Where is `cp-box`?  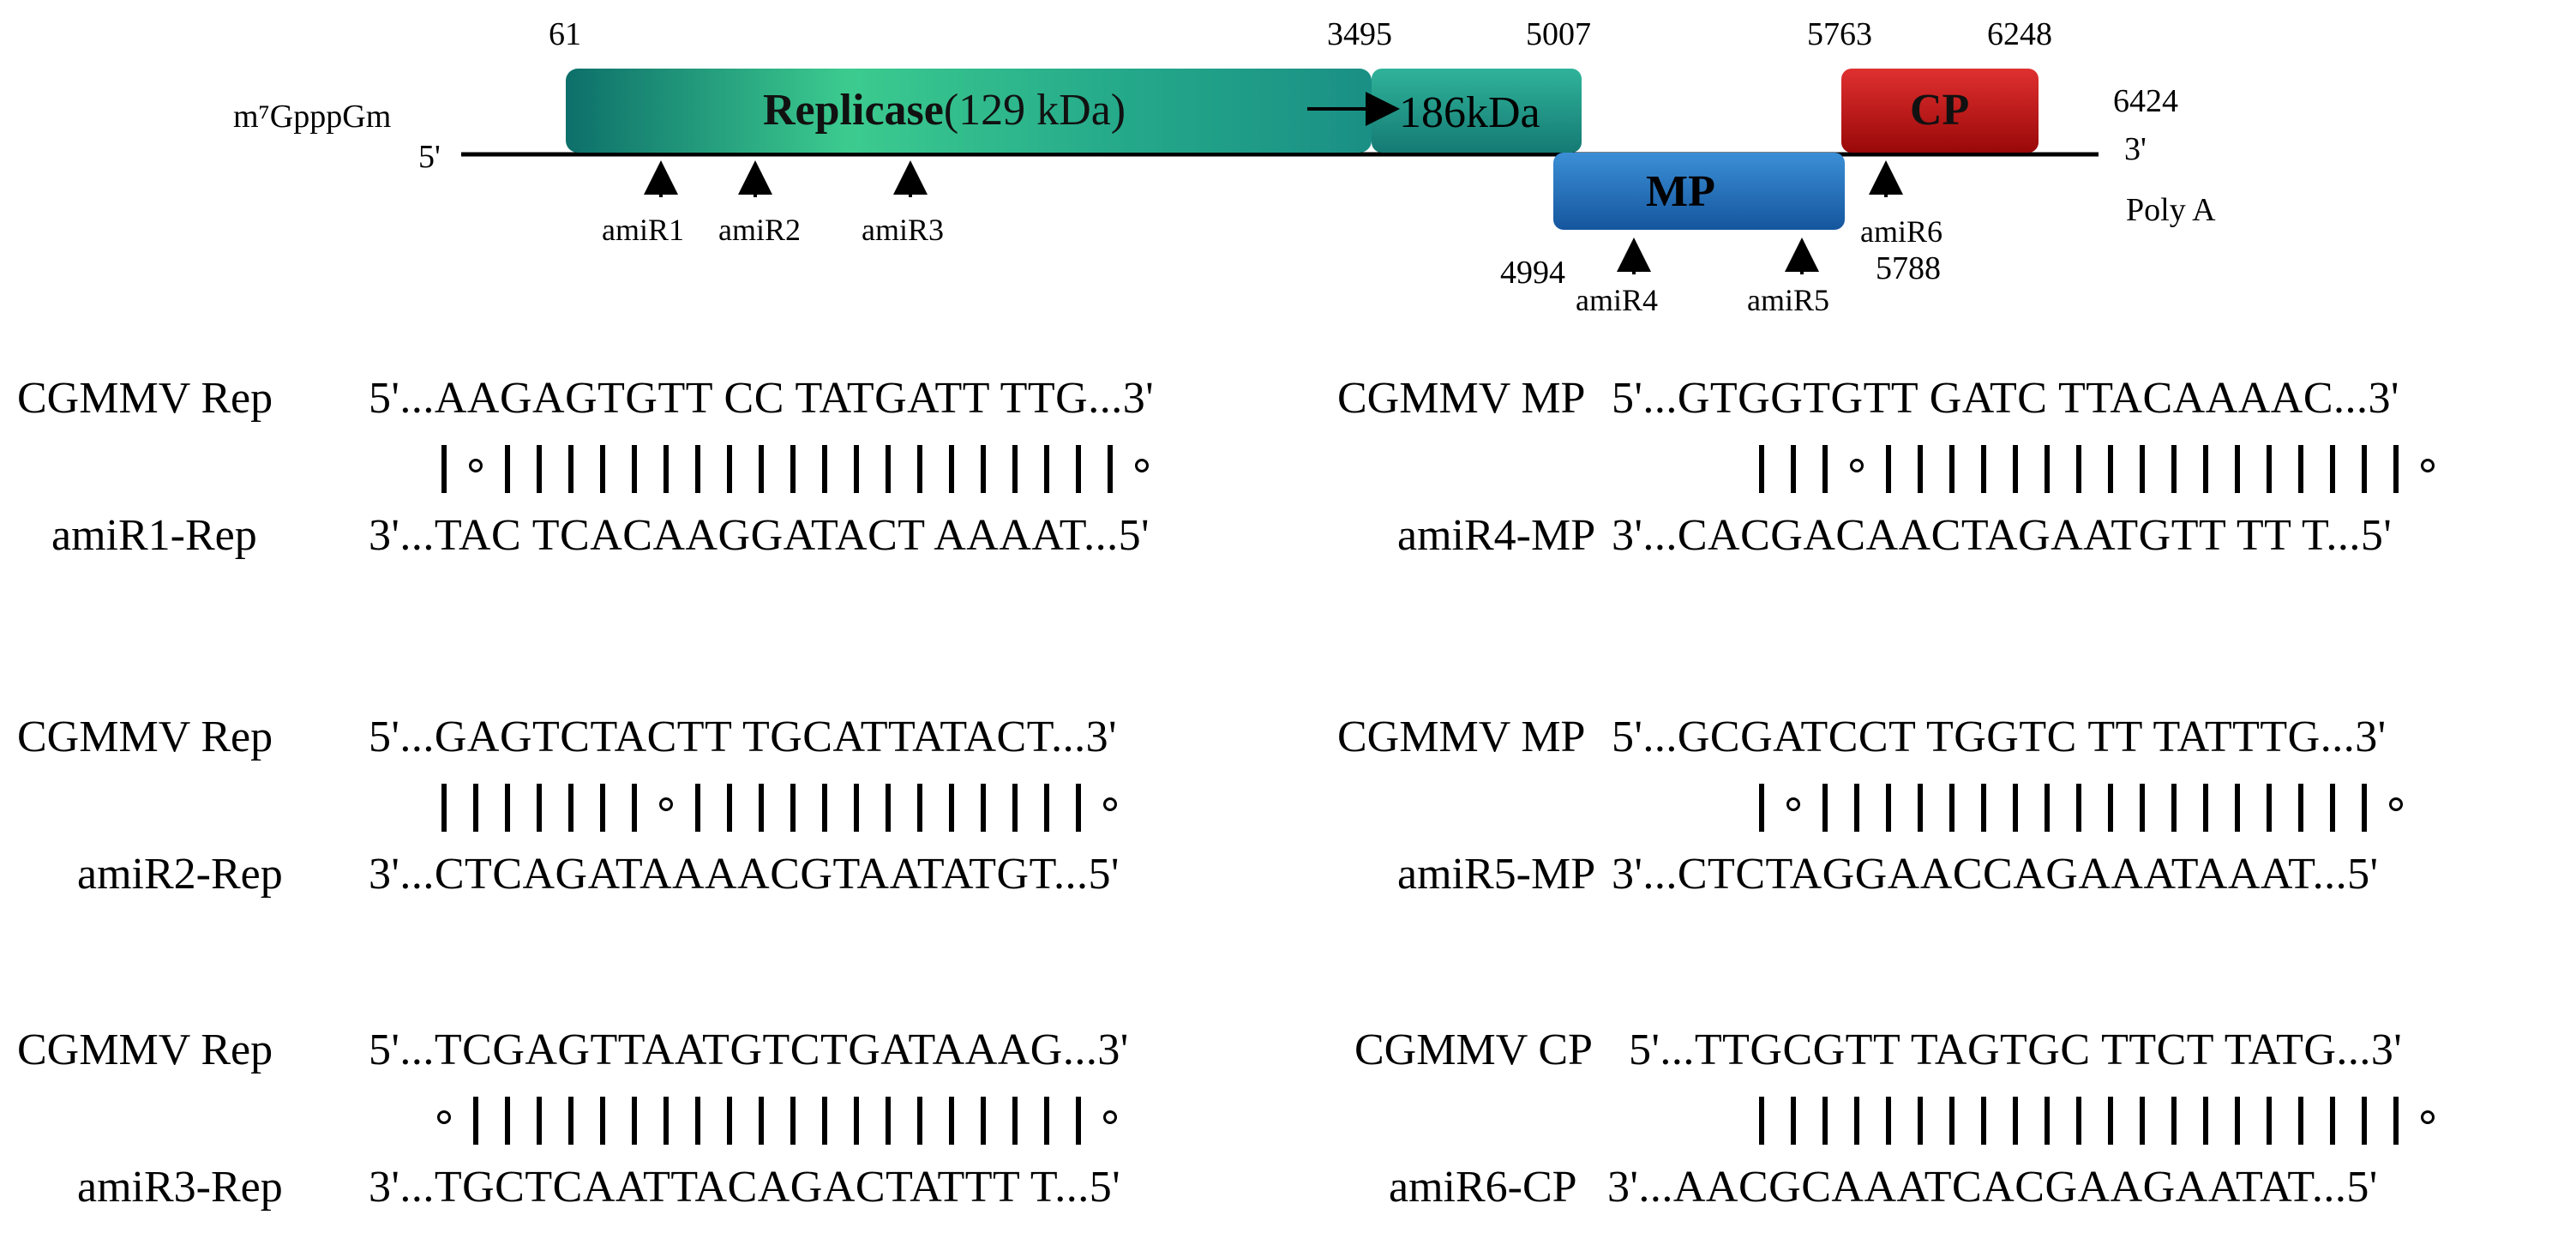 cp-box is located at coordinates (1940, 111).